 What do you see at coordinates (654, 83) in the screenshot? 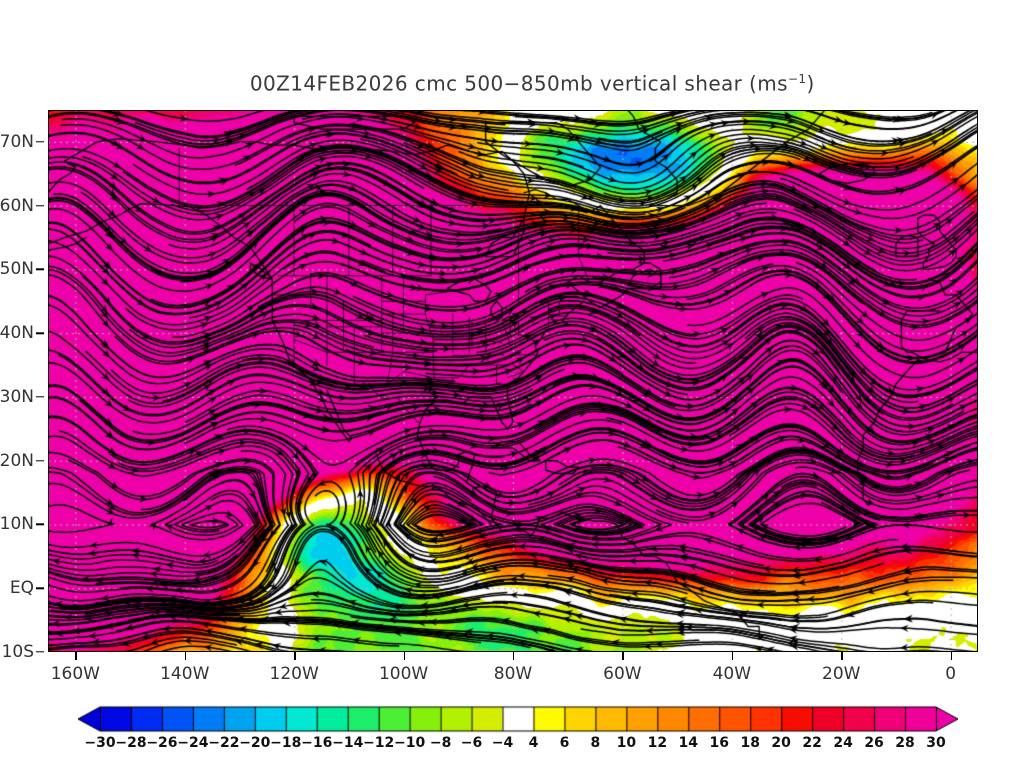
I see `title-line-1-mid: 850mb vertical shear (ms` at bounding box center [654, 83].